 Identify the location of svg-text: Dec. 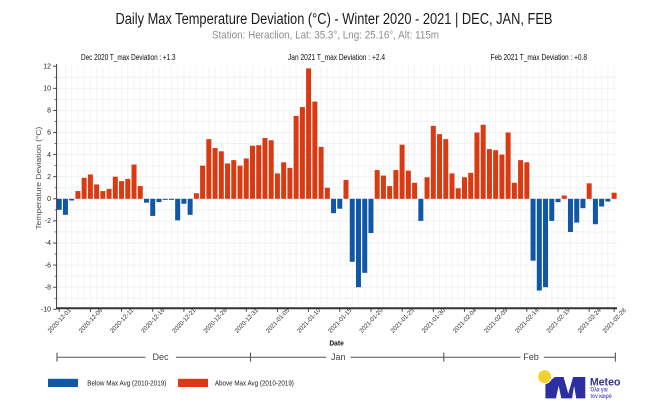
(160, 357).